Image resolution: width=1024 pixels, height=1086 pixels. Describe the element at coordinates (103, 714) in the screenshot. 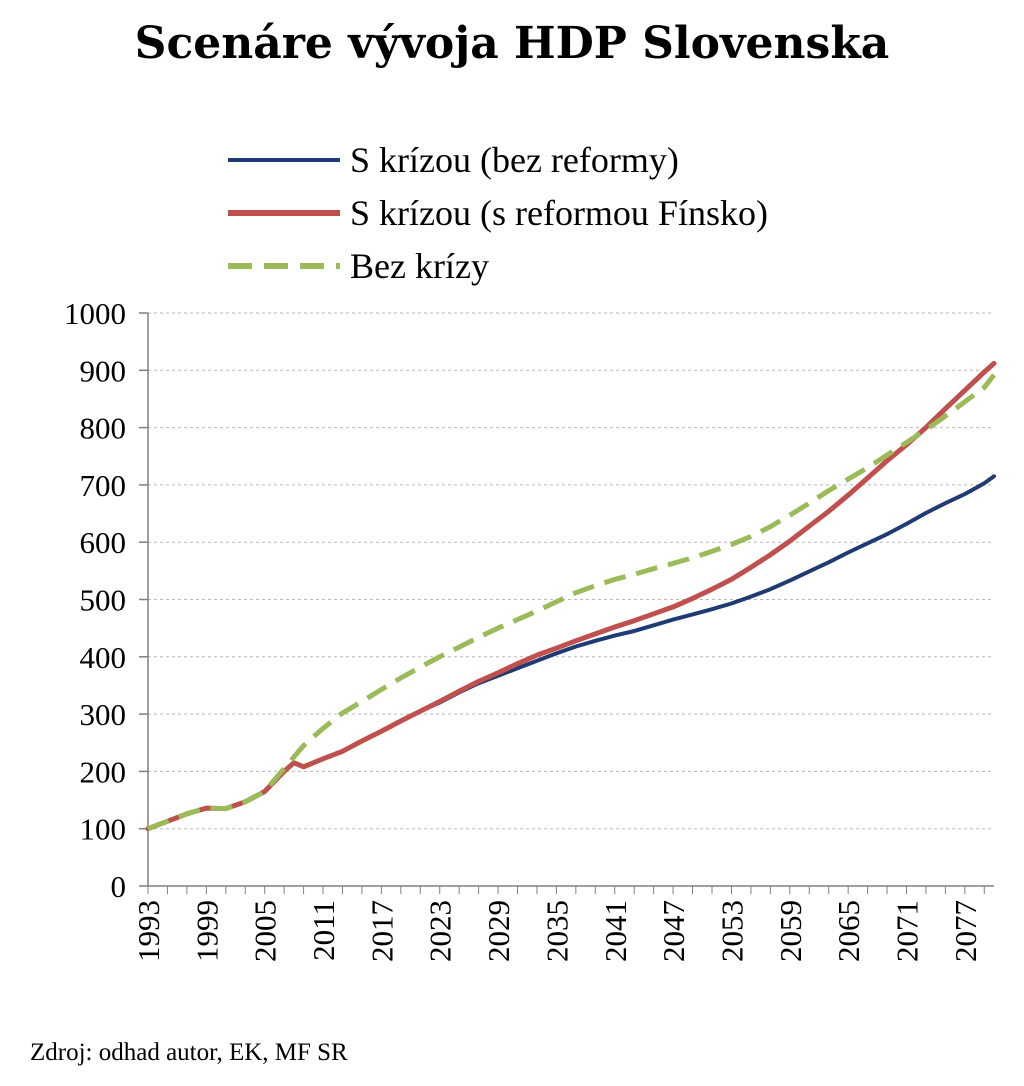

I see `y-tick-label: 300` at that location.